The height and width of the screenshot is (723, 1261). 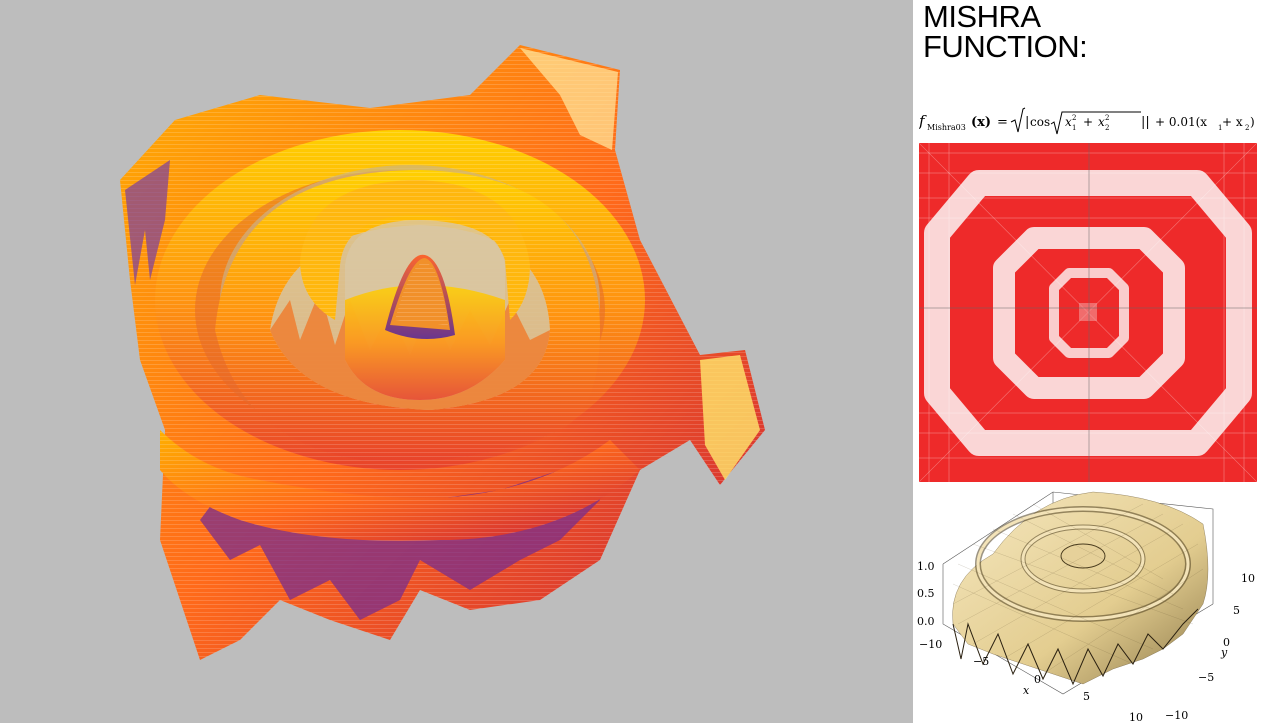 What do you see at coordinates (1107, 118) in the screenshot?
I see `formula-x2-sup: 2` at bounding box center [1107, 118].